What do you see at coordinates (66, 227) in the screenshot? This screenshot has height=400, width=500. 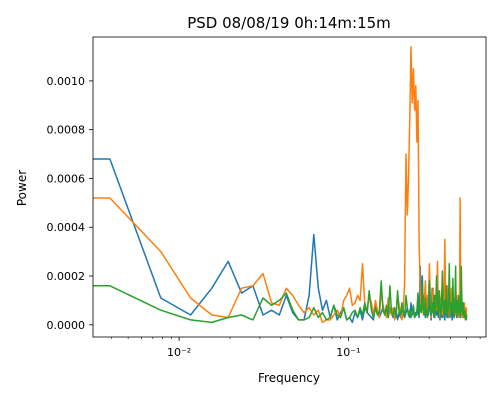 I see `y-tick-label: 0.0004` at bounding box center [66, 227].